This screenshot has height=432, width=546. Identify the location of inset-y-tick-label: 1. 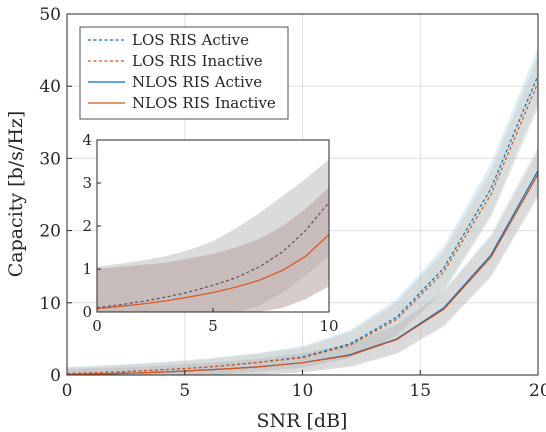
(87, 269).